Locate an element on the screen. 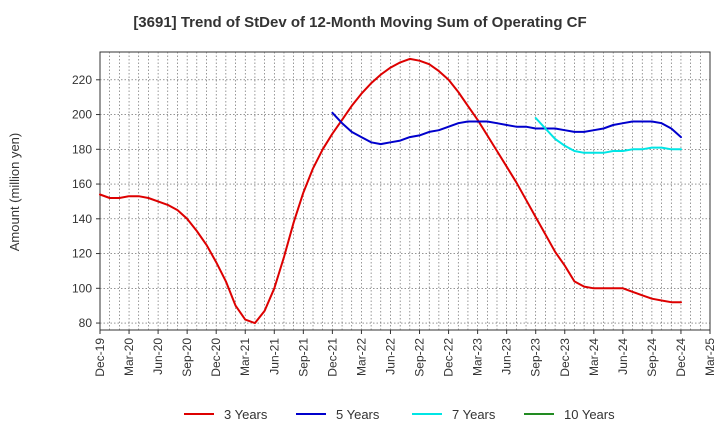  x-tick-label: Dec-21 is located at coordinates (332, 357).